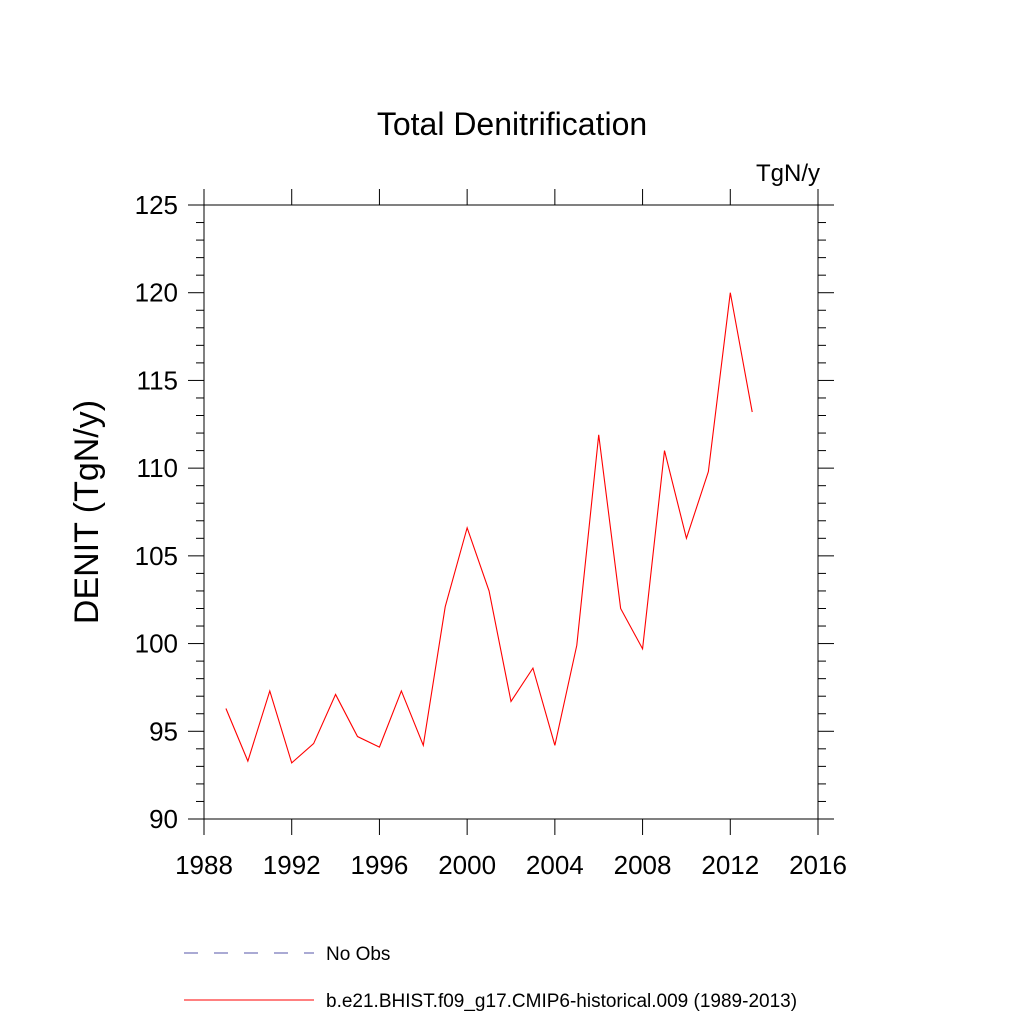  What do you see at coordinates (163, 819) in the screenshot?
I see `y-tick-label: 90` at bounding box center [163, 819].